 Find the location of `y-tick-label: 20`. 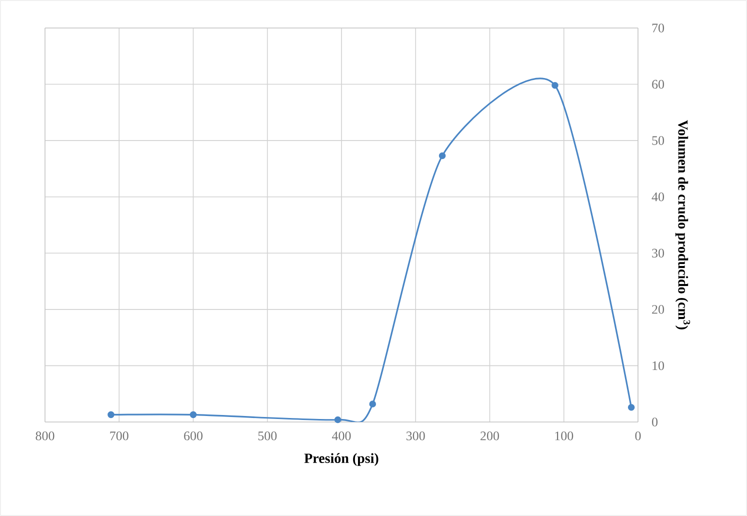

y-tick-label: 20 is located at coordinates (658, 309).